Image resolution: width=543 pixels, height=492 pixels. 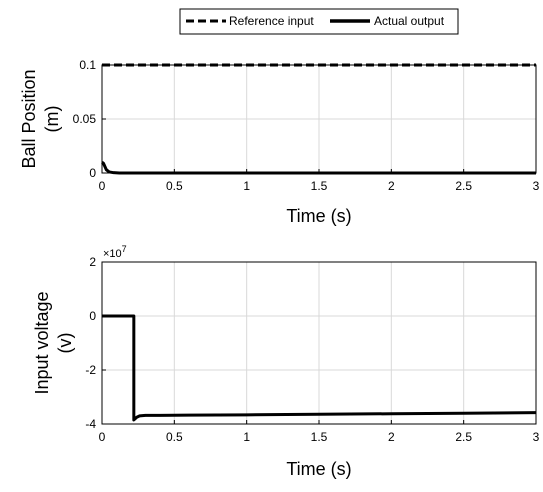 I want to click on x-ticks-input-voltage: 0 0.5 1 1.5 2 2.5 3, so click(x=319, y=432).